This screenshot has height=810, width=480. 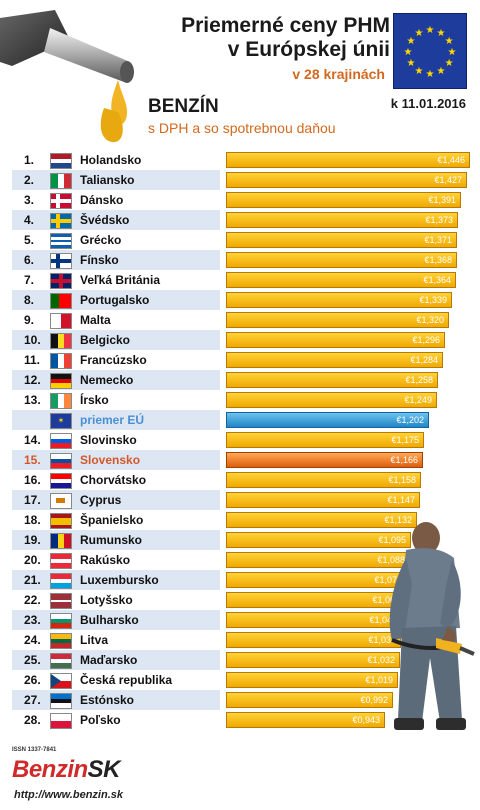 I want to click on chart-row: 22. Lotyšsko €1,063, so click(x=246, y=600).